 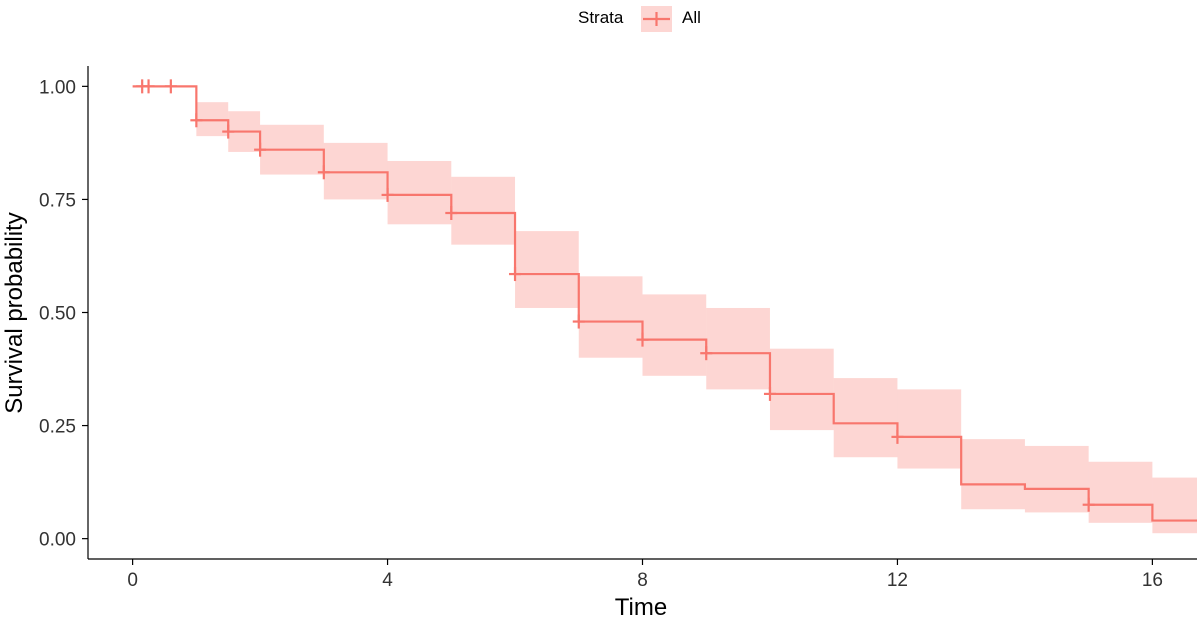 I want to click on x-tick-label: 12, so click(x=897, y=580).